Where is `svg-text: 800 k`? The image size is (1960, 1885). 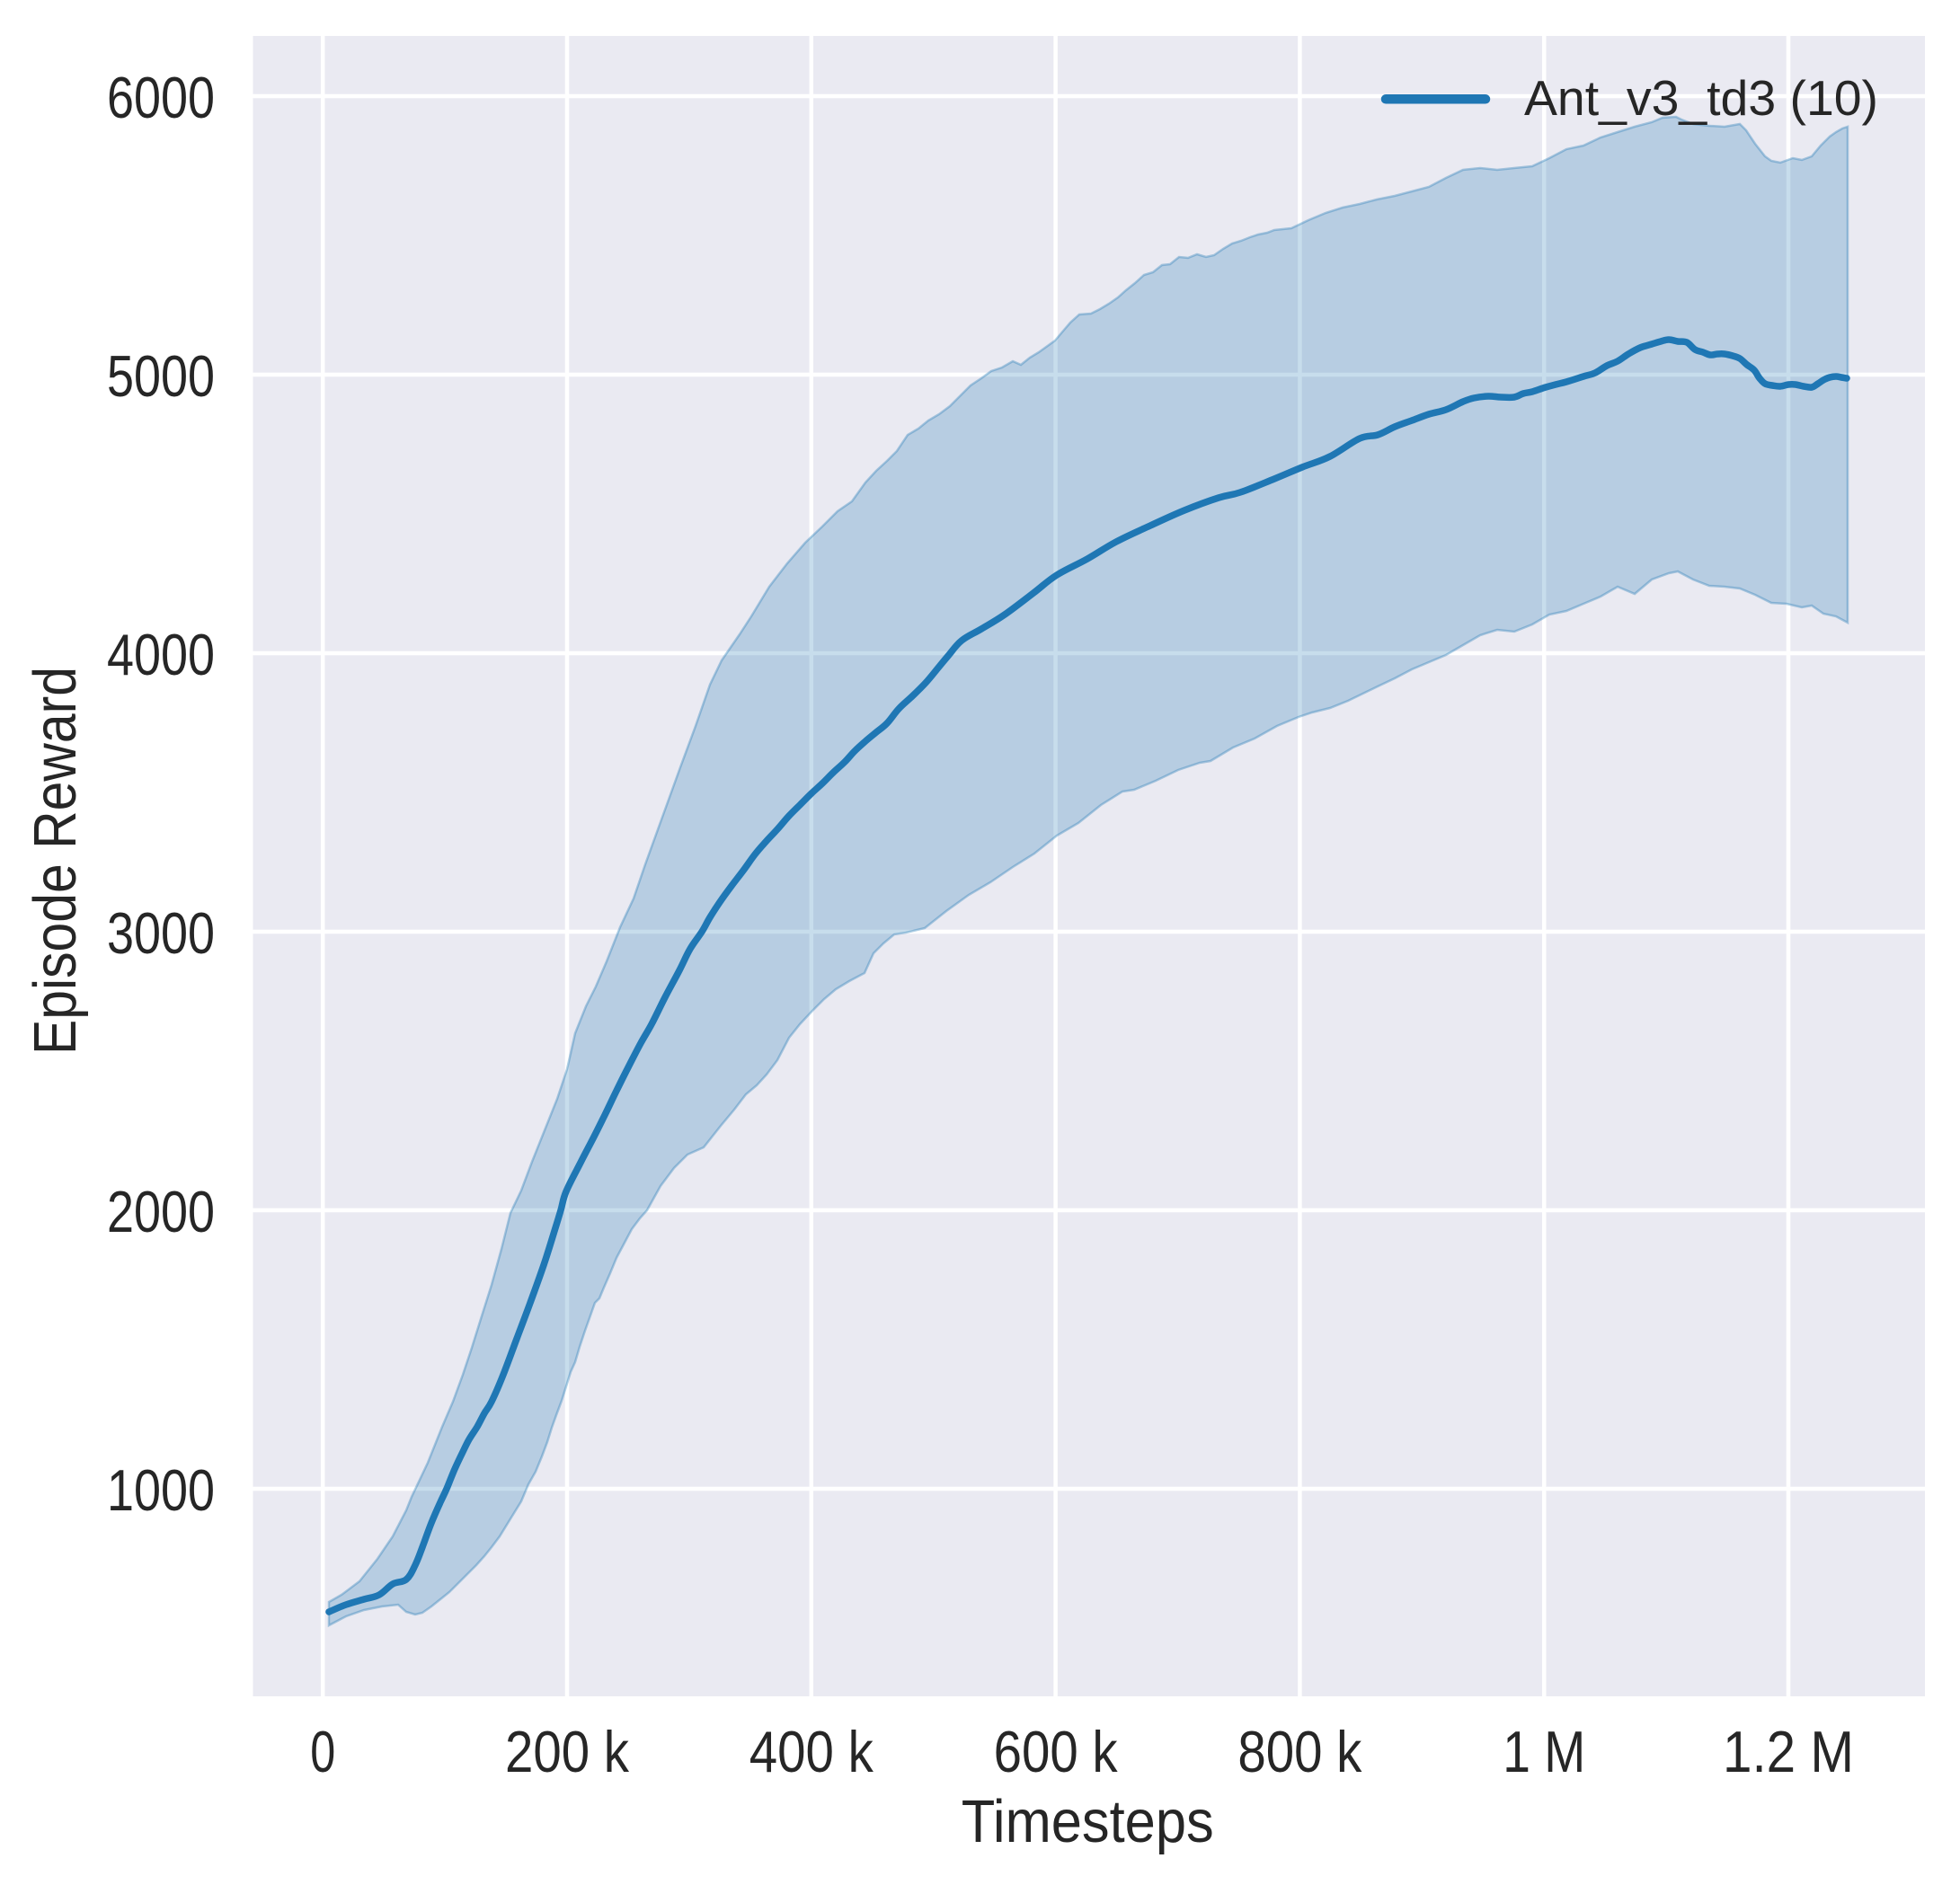
svg-text: 800 k is located at coordinates (1299, 1751).